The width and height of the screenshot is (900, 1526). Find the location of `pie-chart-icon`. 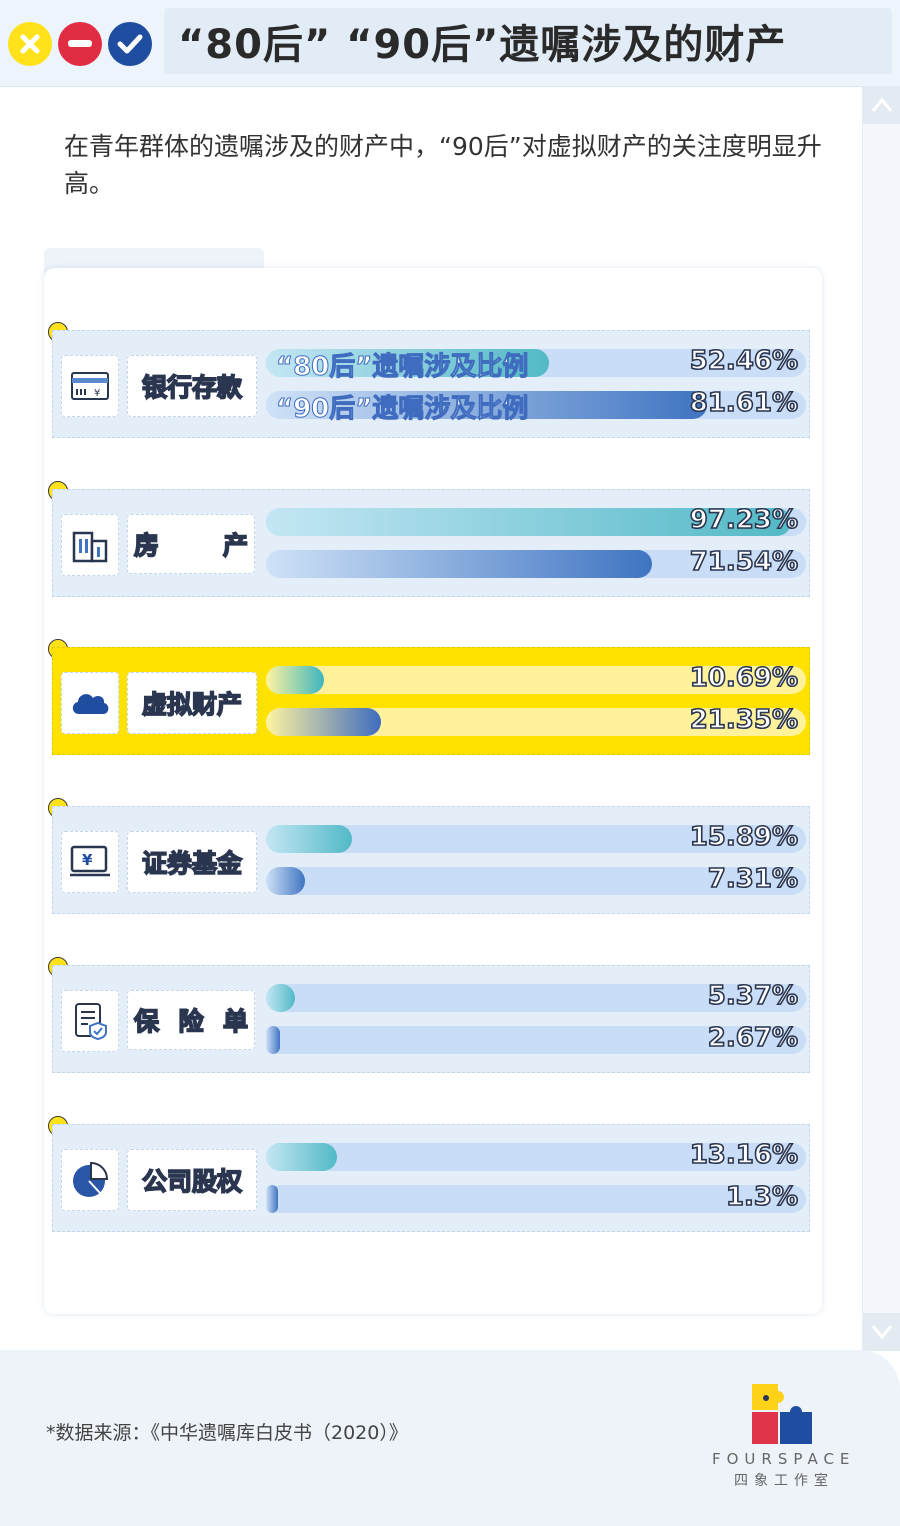

pie-chart-icon is located at coordinates (90, 1180).